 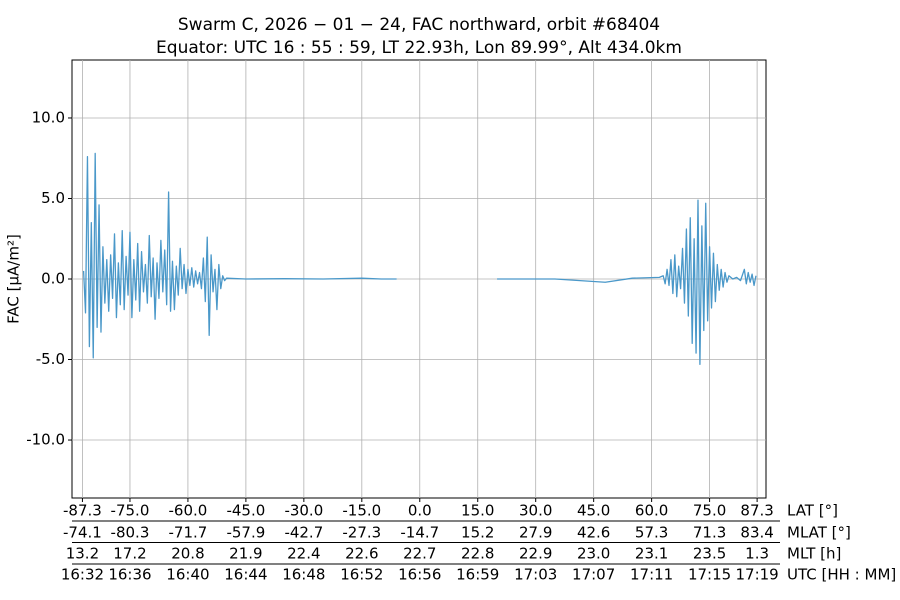 I want to click on x-row-tick-label: 16:40, so click(x=187, y=575).